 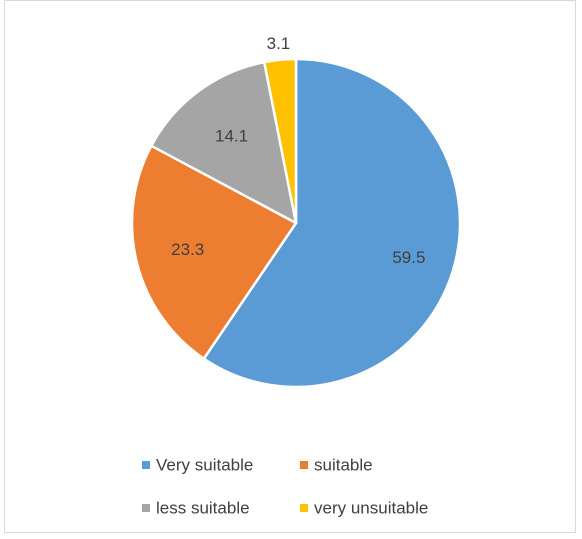 I want to click on legend-item-suitable: suitable, so click(x=336, y=465).